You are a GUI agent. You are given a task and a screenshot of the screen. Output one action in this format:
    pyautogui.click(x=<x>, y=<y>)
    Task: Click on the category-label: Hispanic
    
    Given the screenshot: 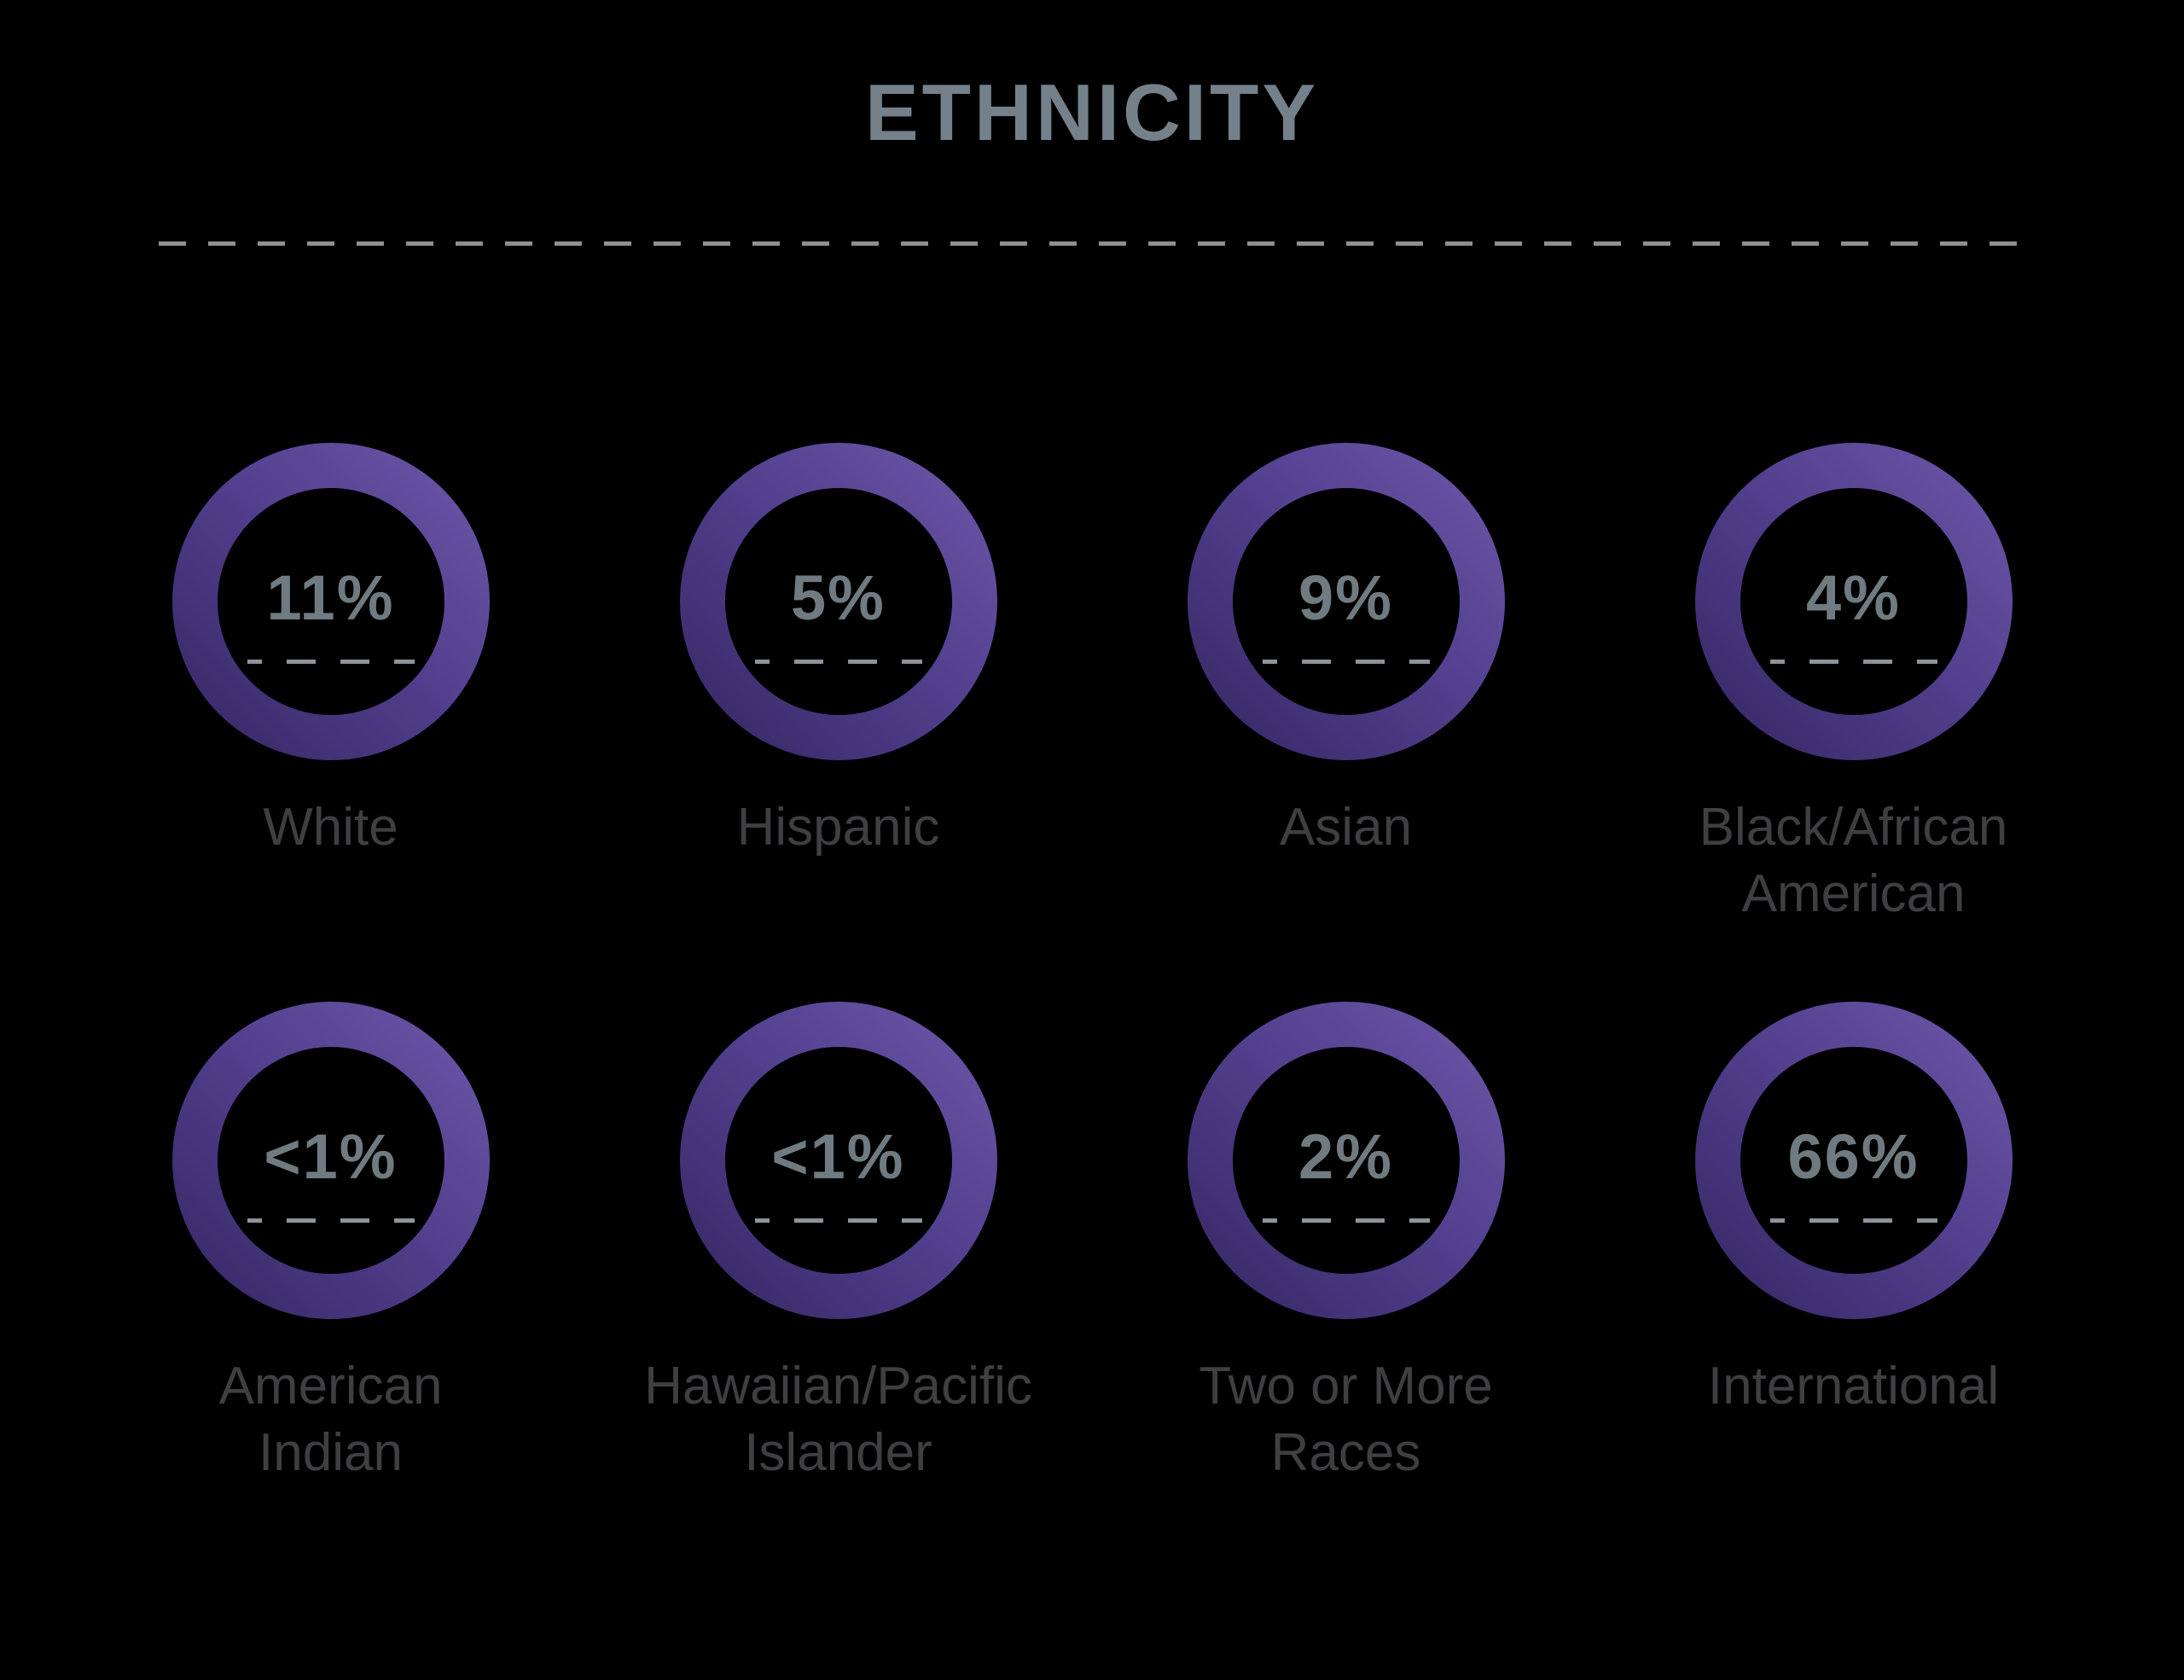 What is the action you would take?
    pyautogui.click(x=838, y=827)
    